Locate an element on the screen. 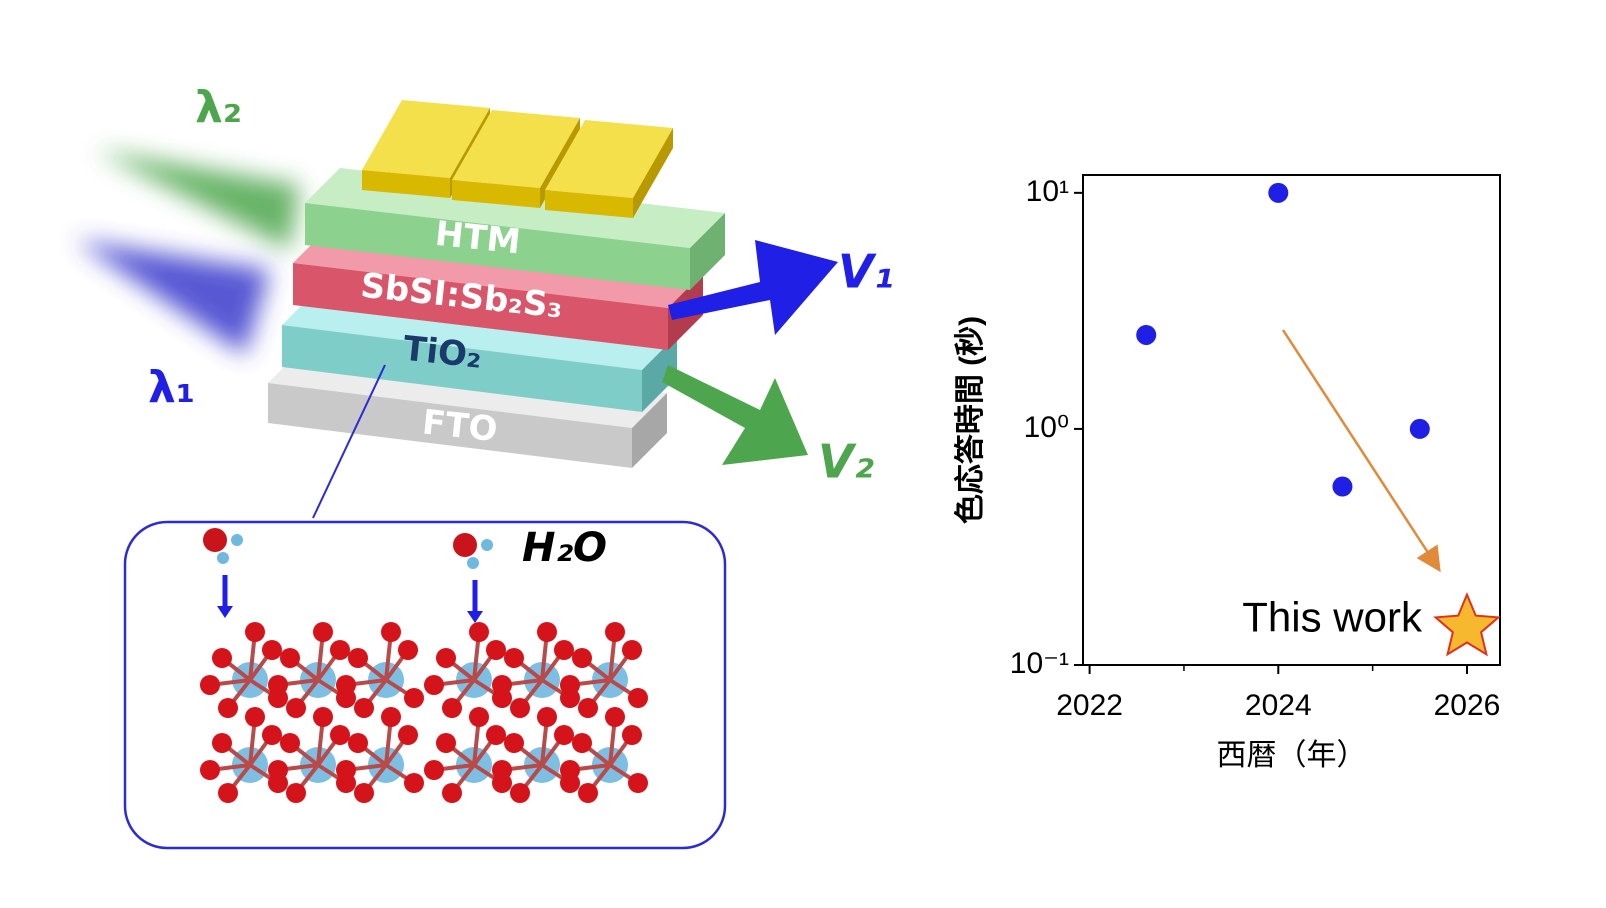 This screenshot has height=908, width=1606. crystal is located at coordinates (424, 665).